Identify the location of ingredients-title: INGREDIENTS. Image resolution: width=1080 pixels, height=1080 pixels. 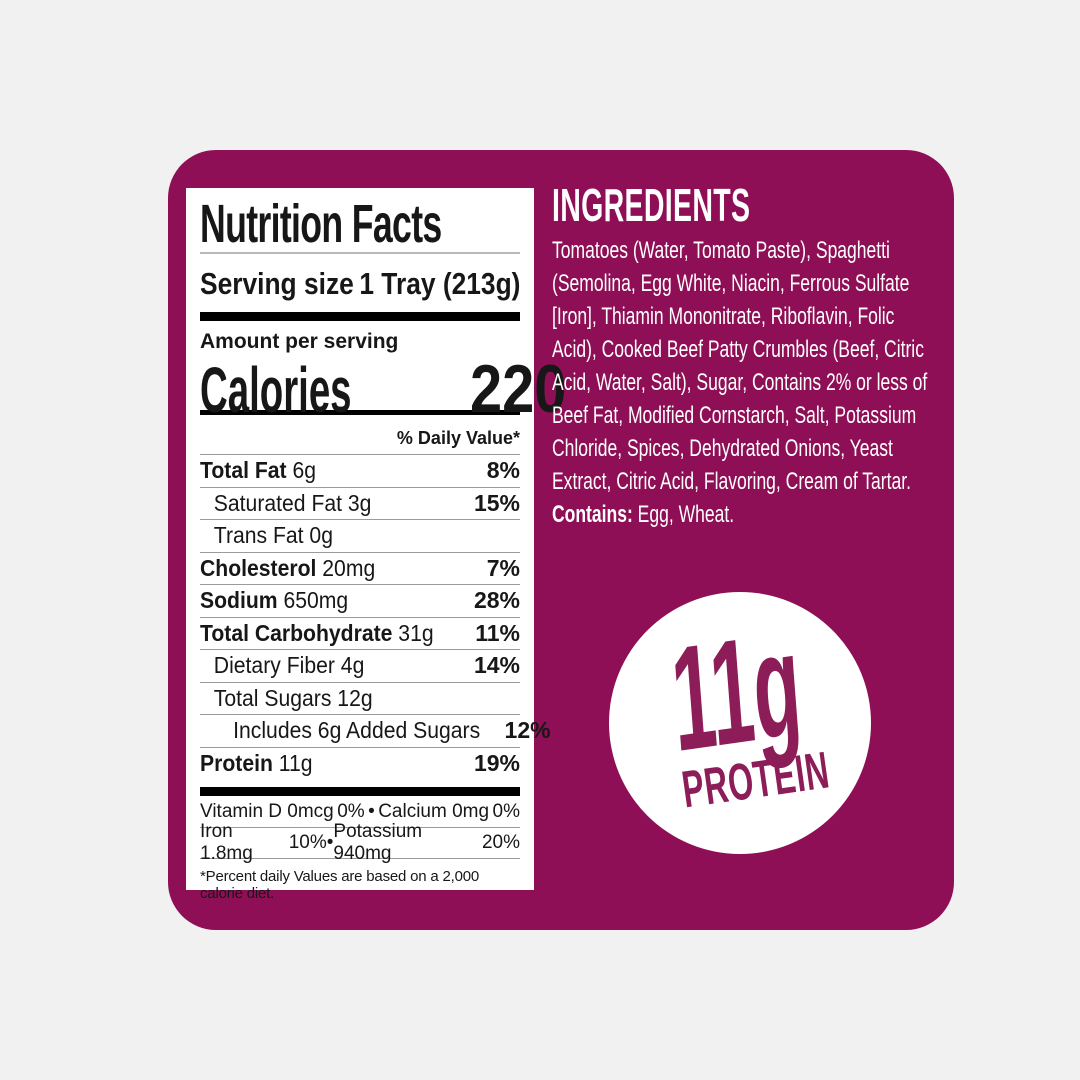
(651, 205).